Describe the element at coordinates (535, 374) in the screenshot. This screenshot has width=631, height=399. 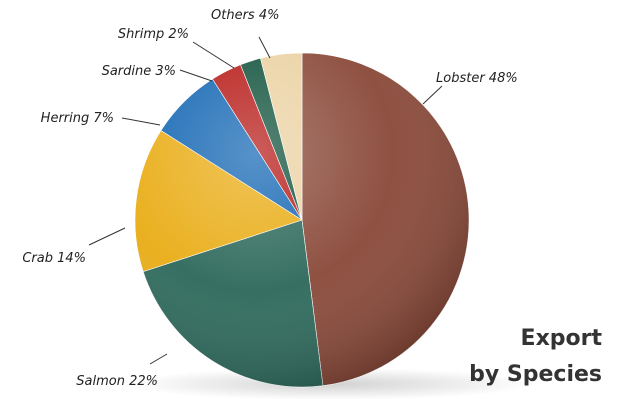
I see `chart-title-line-2: by Species` at that location.